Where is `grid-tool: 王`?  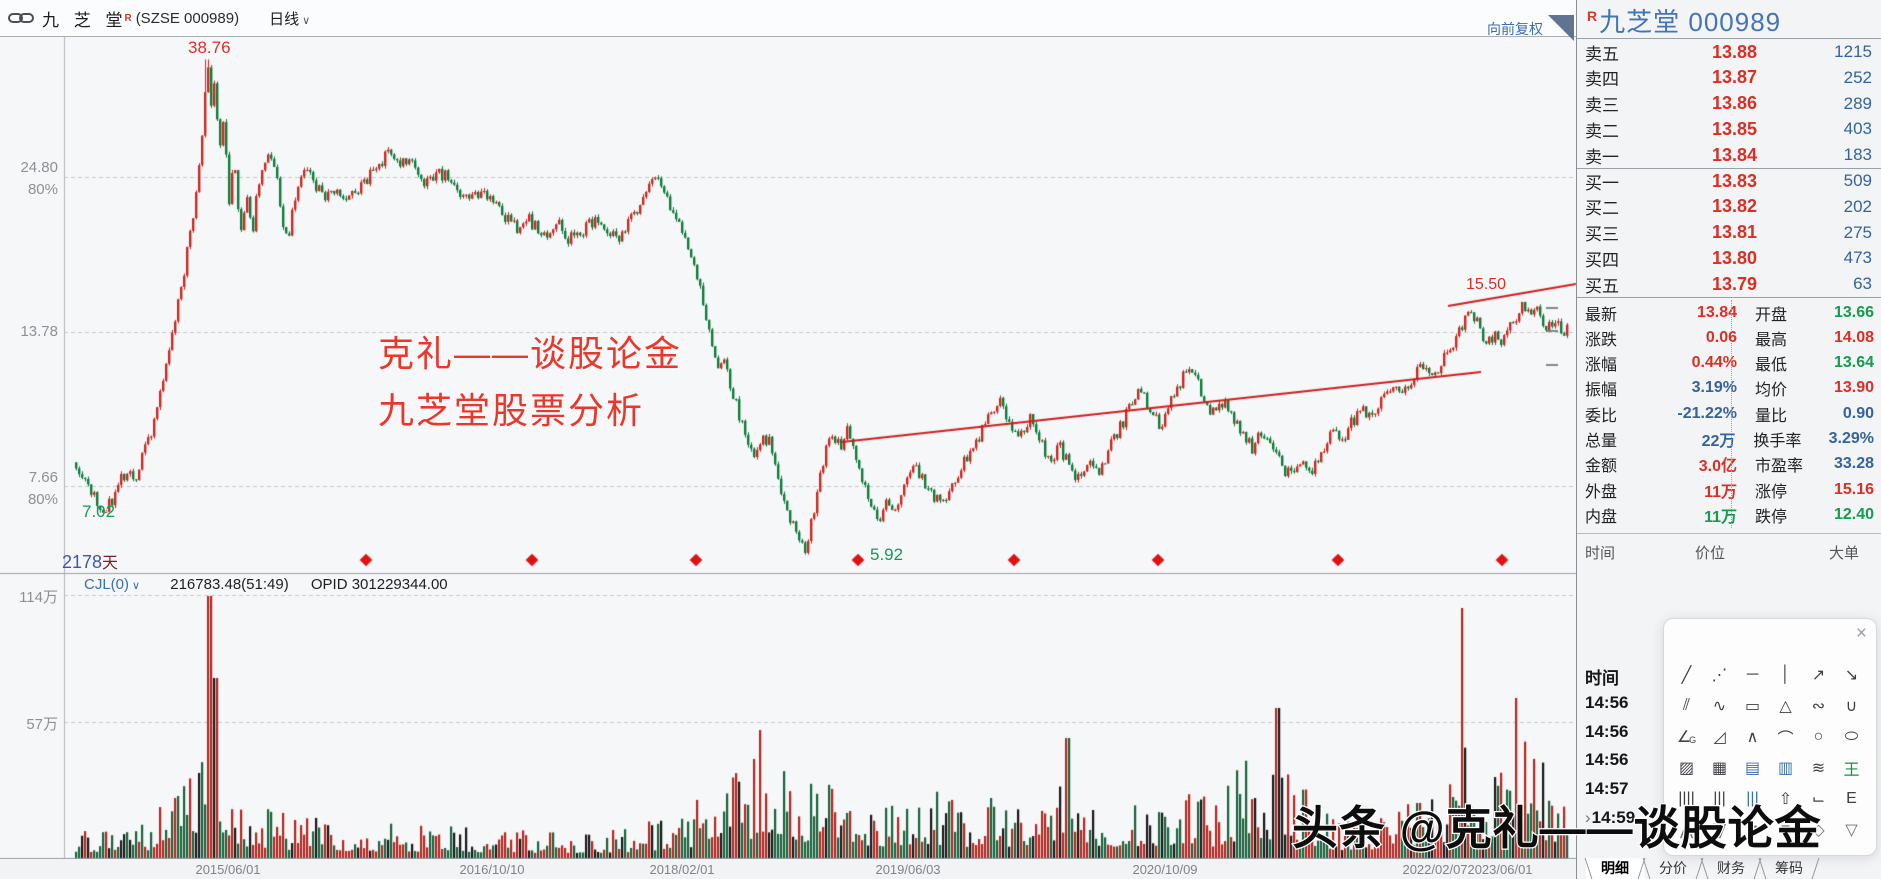 grid-tool: 王 is located at coordinates (1851, 770).